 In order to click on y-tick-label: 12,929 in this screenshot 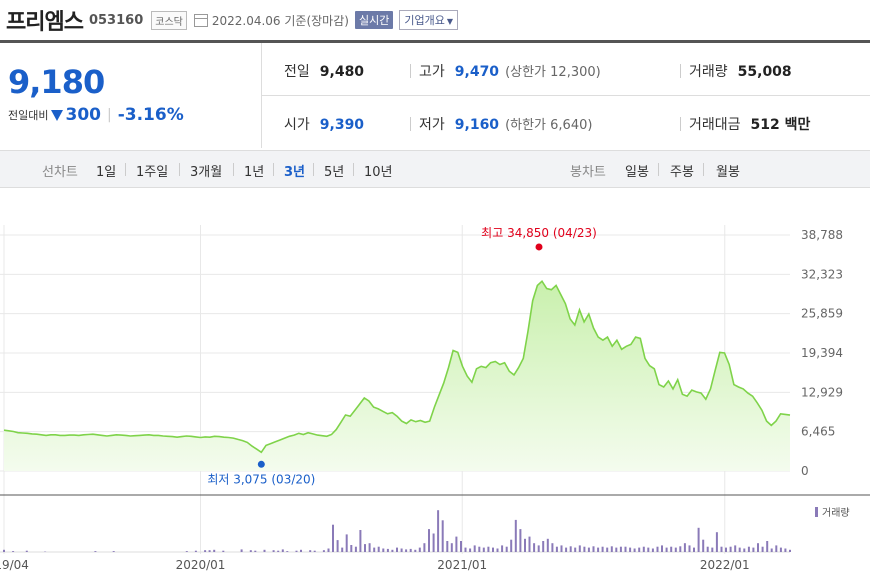, I will do `click(822, 392)`.